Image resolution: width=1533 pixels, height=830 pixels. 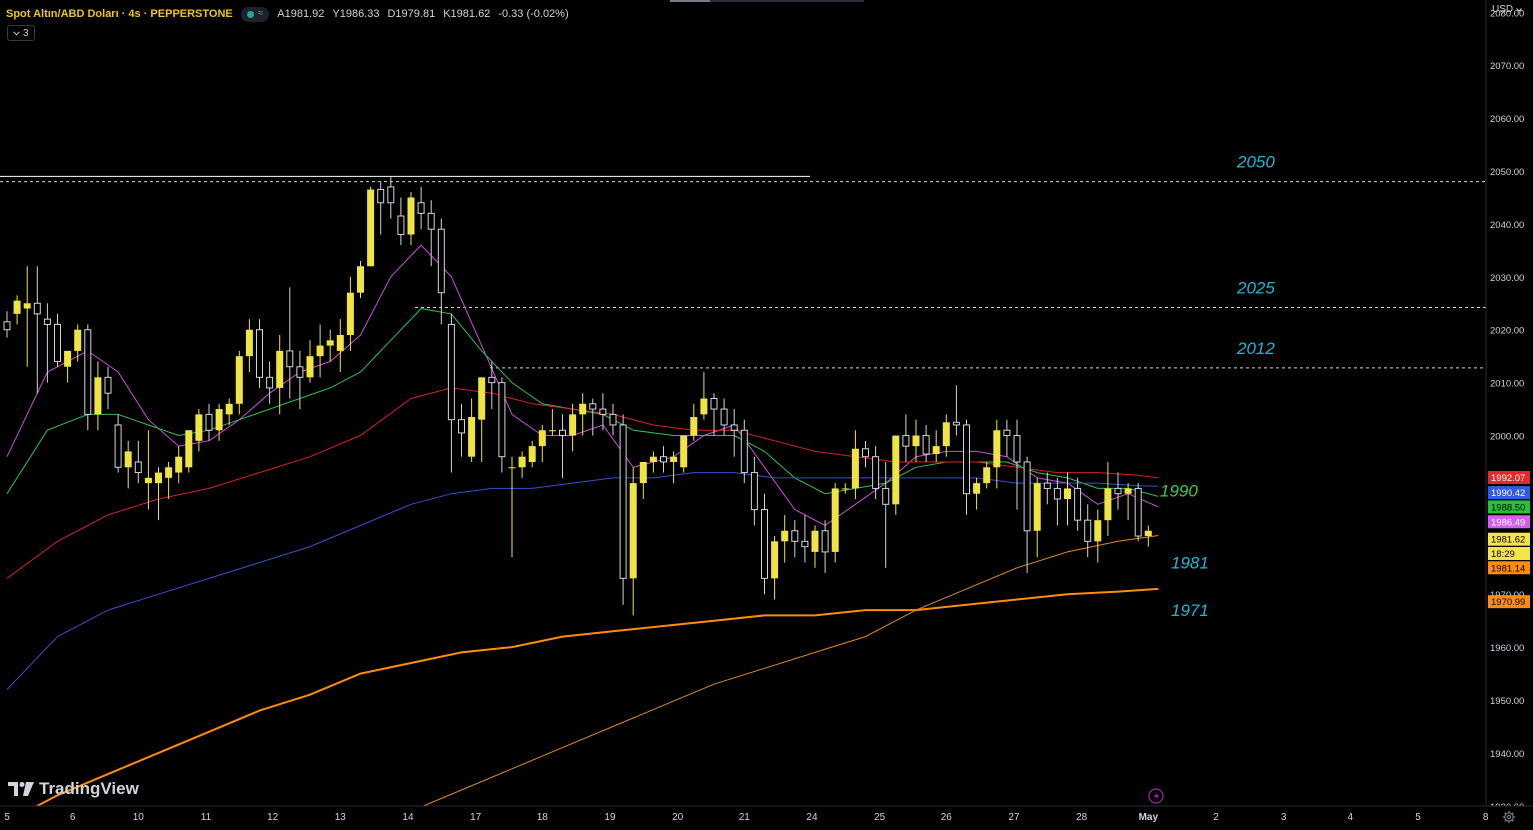 What do you see at coordinates (1507, 701) in the screenshot?
I see `y-tick-label: 1950.00` at bounding box center [1507, 701].